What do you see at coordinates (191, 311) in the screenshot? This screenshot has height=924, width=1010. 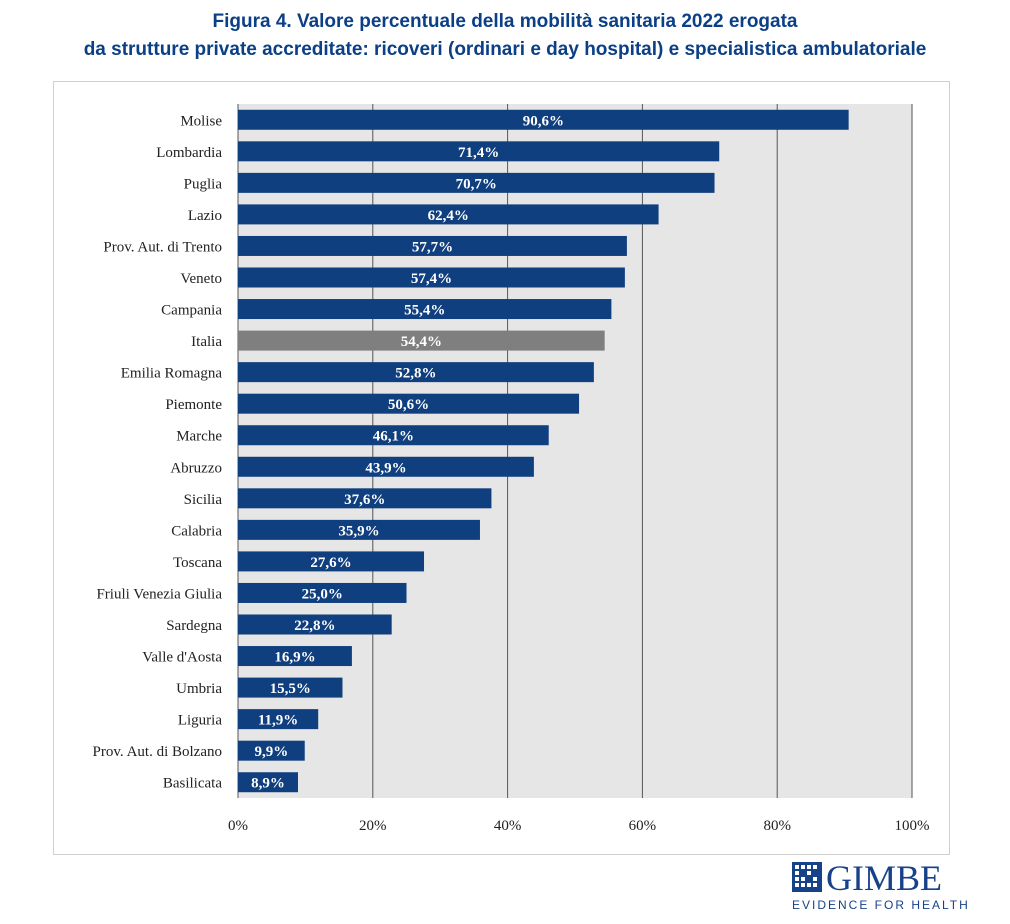 I see `category-label: Campania` at bounding box center [191, 311].